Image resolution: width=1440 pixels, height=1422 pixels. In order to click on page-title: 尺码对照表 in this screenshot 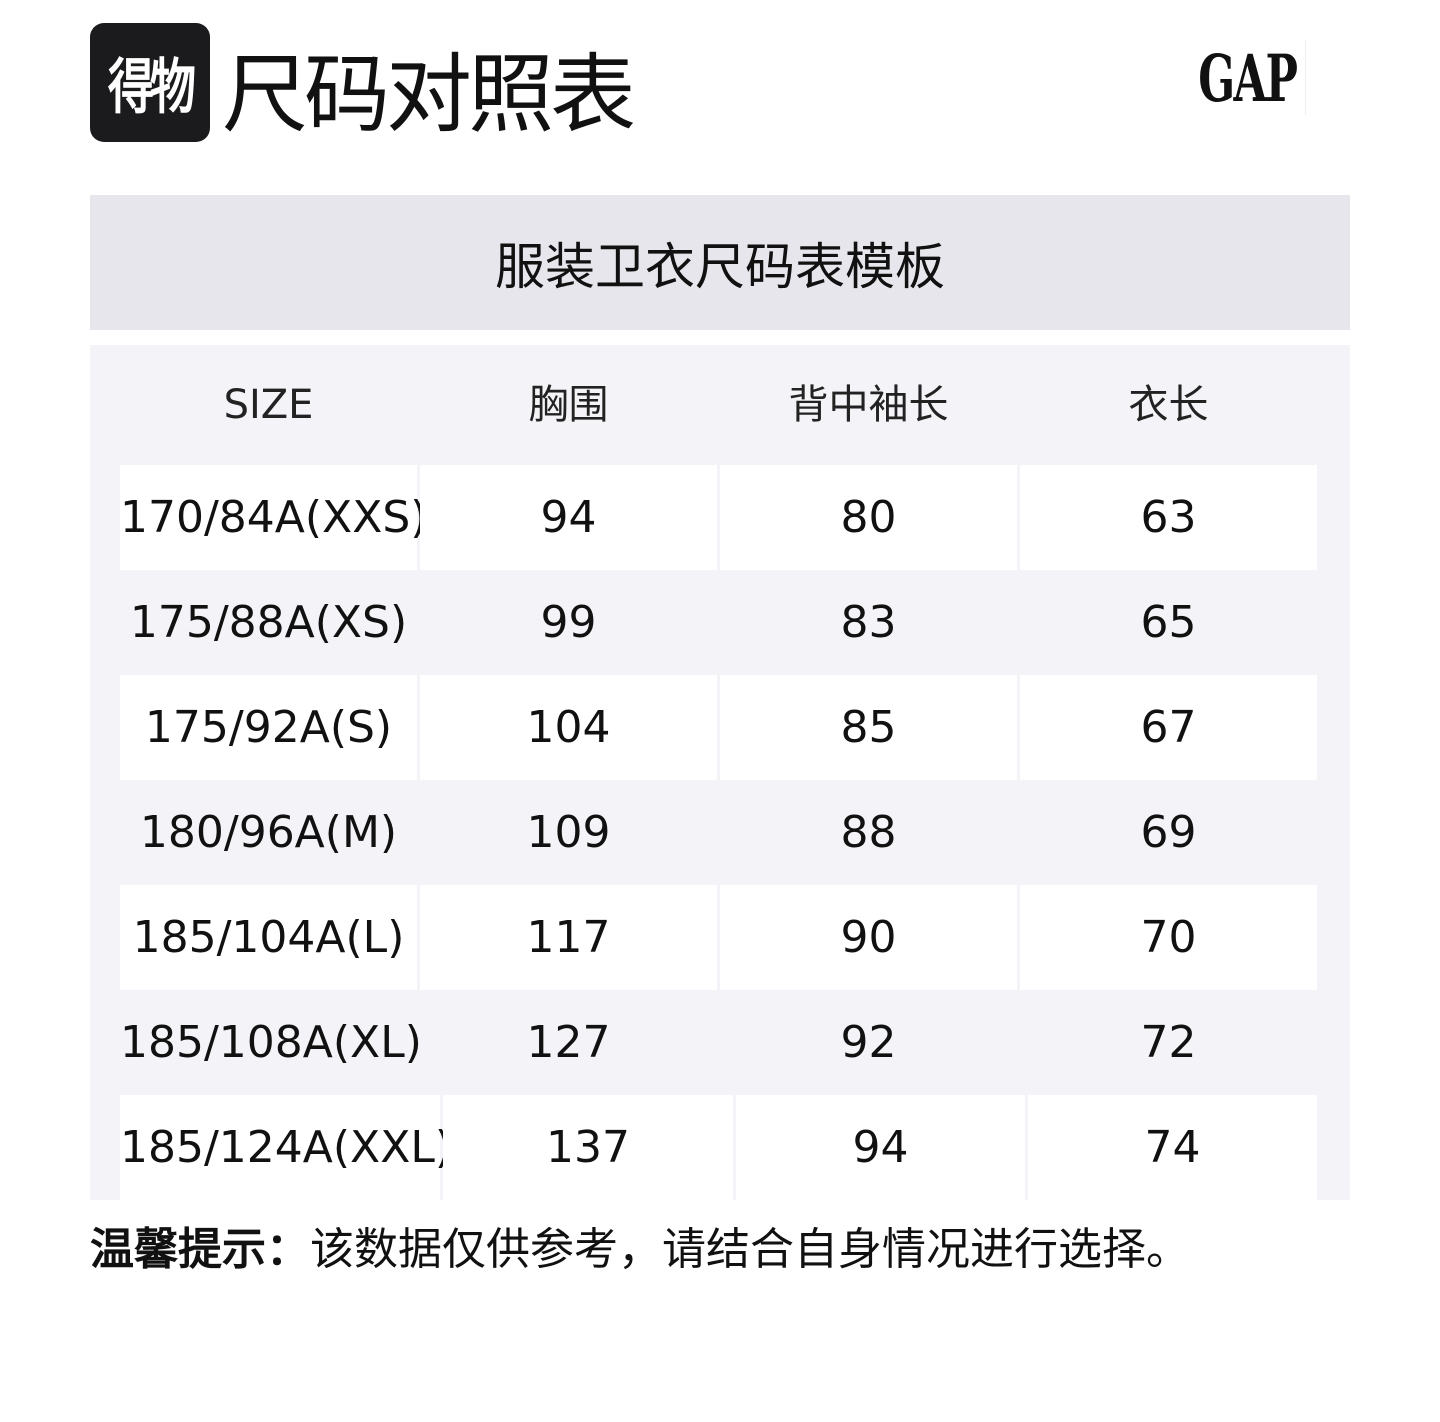, I will do `click(429, 95)`.